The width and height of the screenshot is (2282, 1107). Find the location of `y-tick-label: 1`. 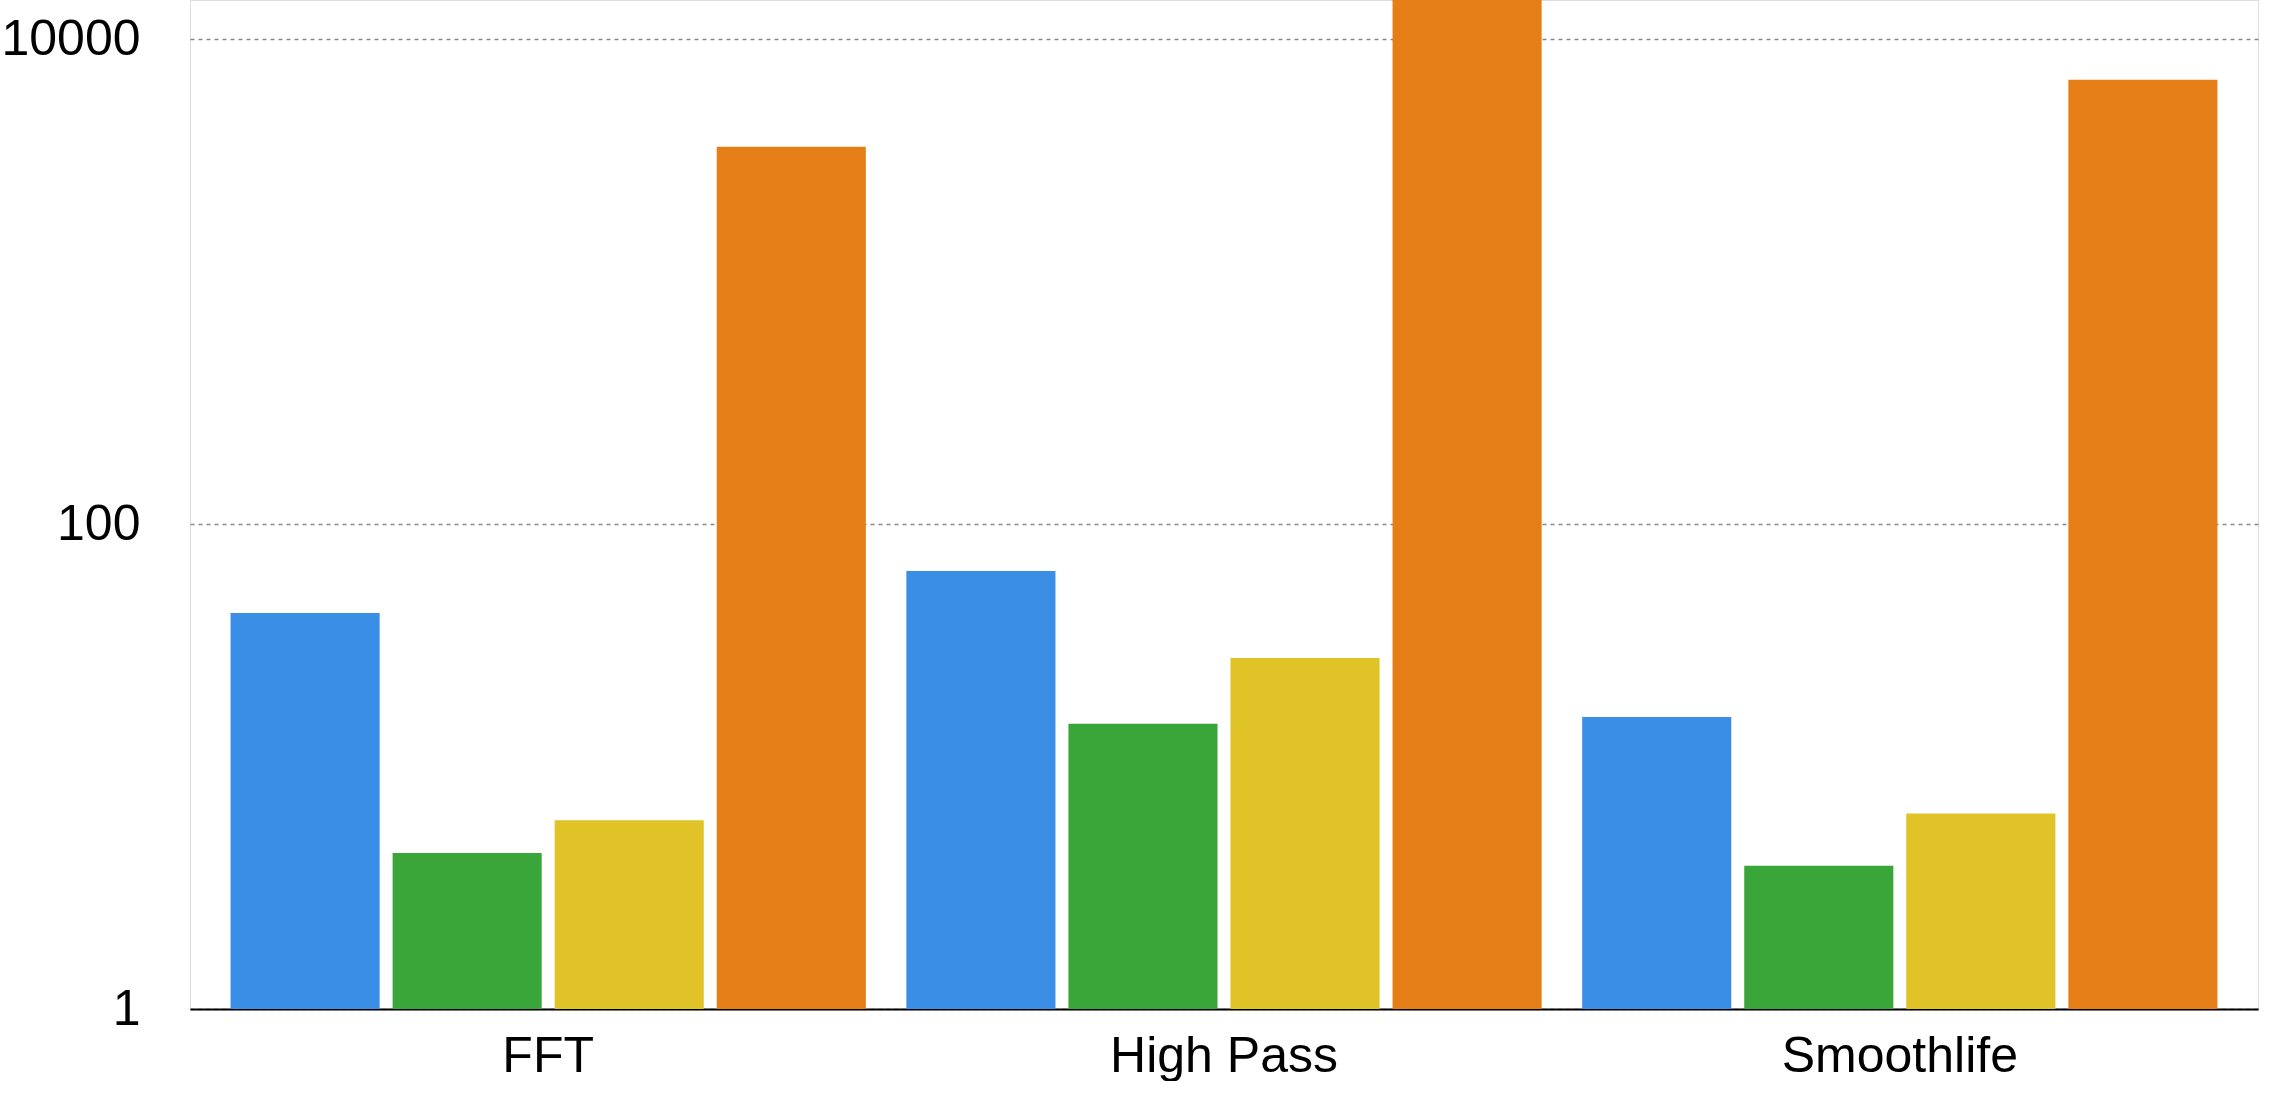

y-tick-label: 1 is located at coordinates (126, 1007).